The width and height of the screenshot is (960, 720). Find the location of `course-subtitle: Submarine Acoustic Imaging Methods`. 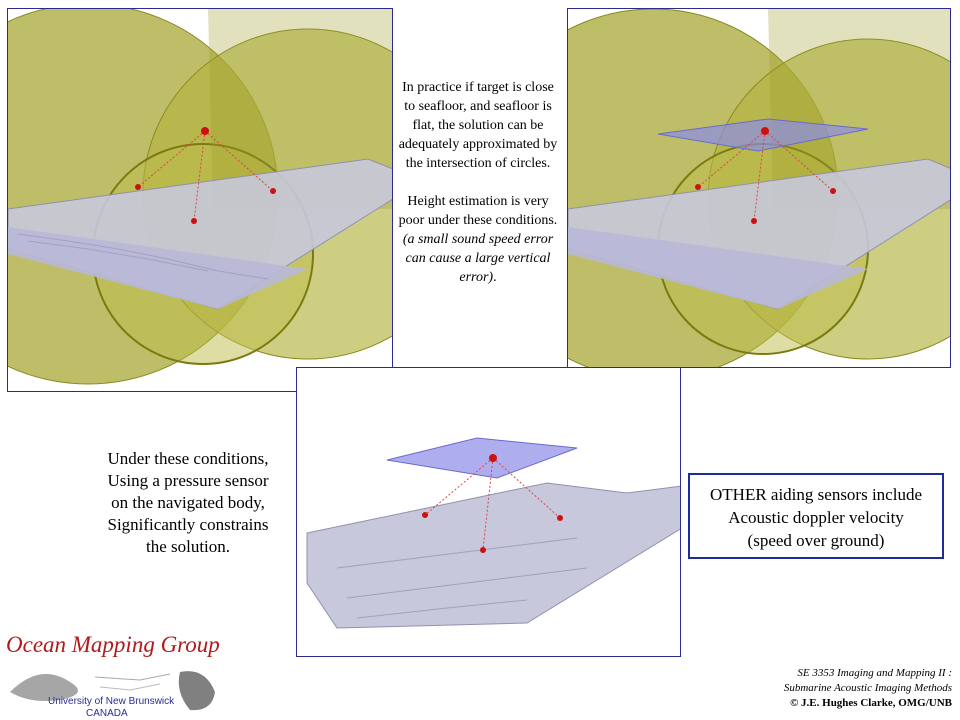

course-subtitle: Submarine Acoustic Imaging Methods is located at coordinates (867, 688).